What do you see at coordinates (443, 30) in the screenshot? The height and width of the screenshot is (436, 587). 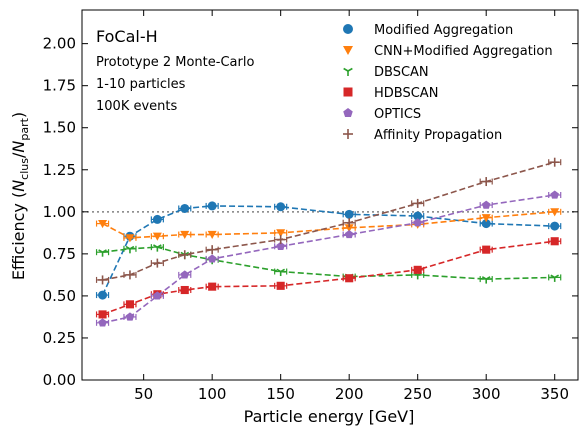 I see `legend-label: Modified Aggregation` at bounding box center [443, 30].